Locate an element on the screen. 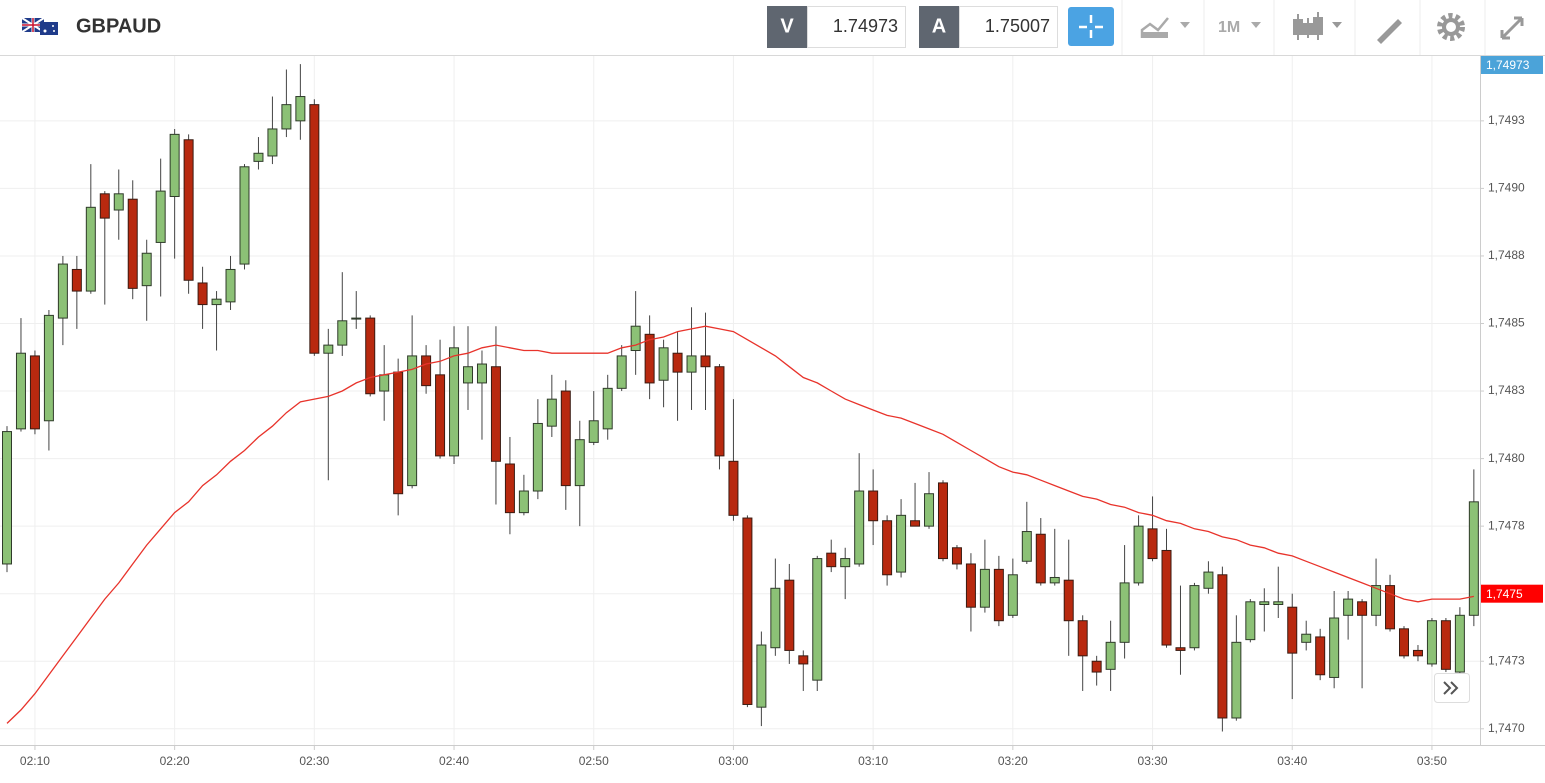  y-tick-label: 1,7490 is located at coordinates (1506, 188).